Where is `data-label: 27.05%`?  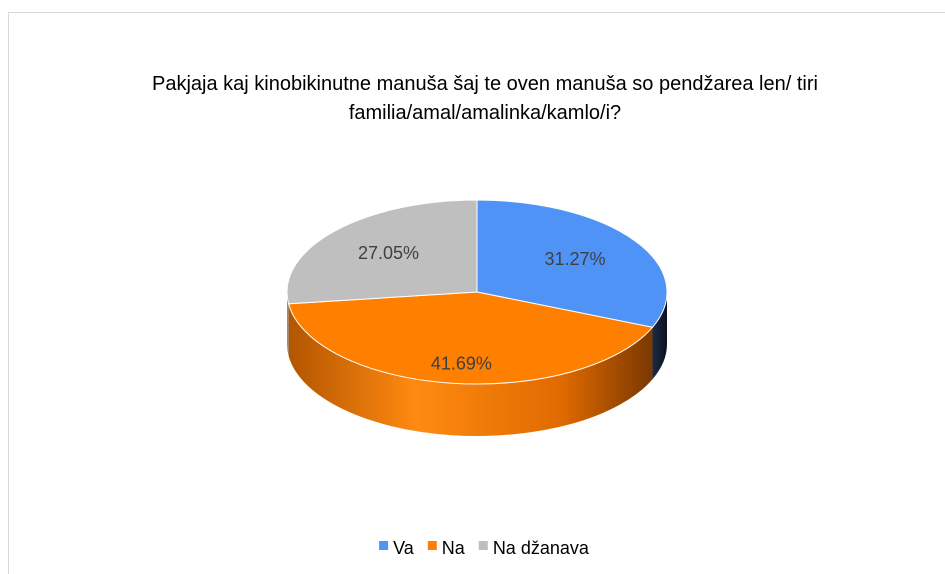 data-label: 27.05% is located at coordinates (388, 253).